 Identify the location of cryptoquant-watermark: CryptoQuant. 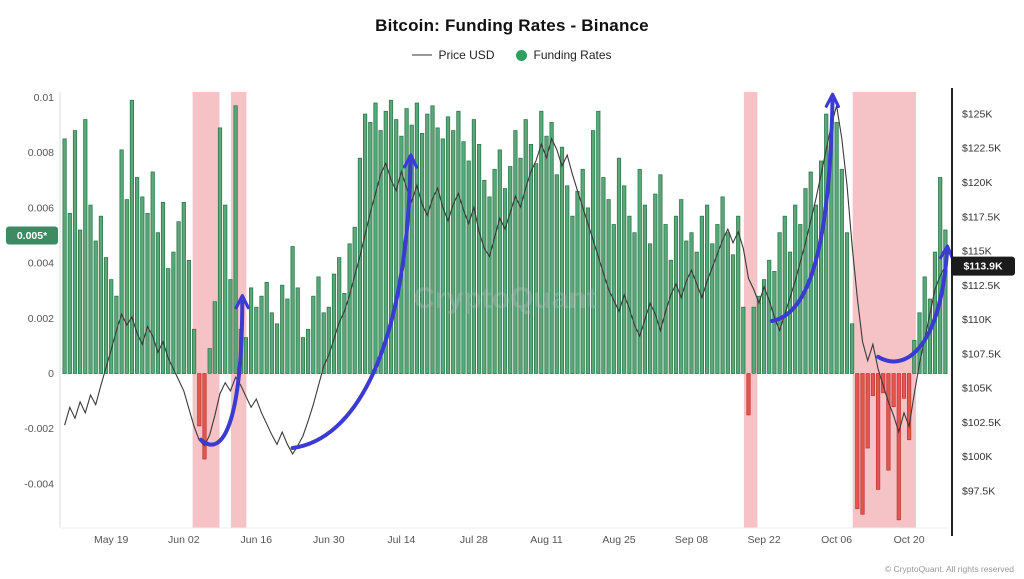
(504, 298).